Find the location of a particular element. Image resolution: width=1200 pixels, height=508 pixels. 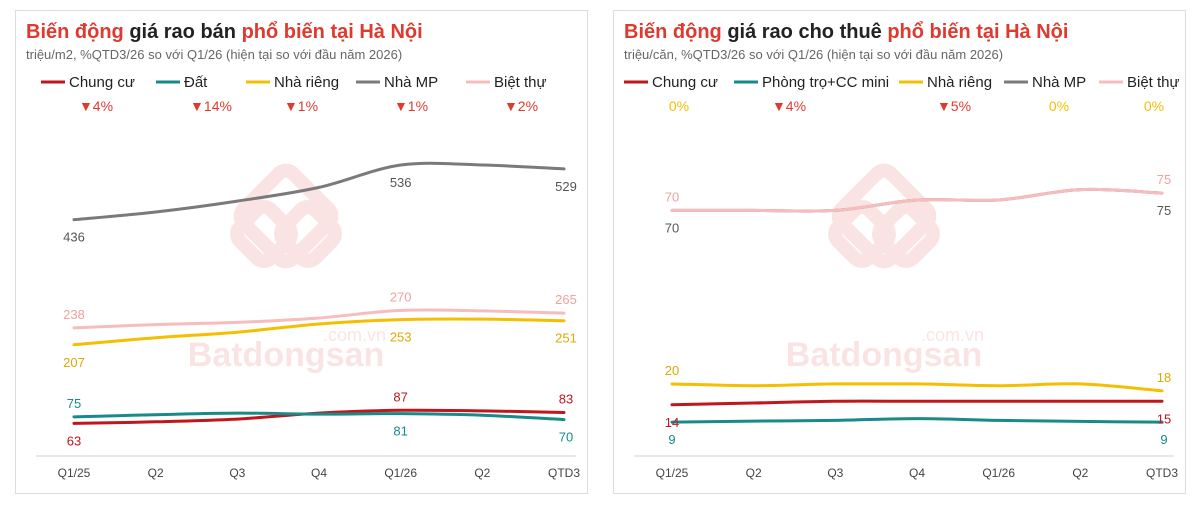

data-label: 265 is located at coordinates (566, 299).